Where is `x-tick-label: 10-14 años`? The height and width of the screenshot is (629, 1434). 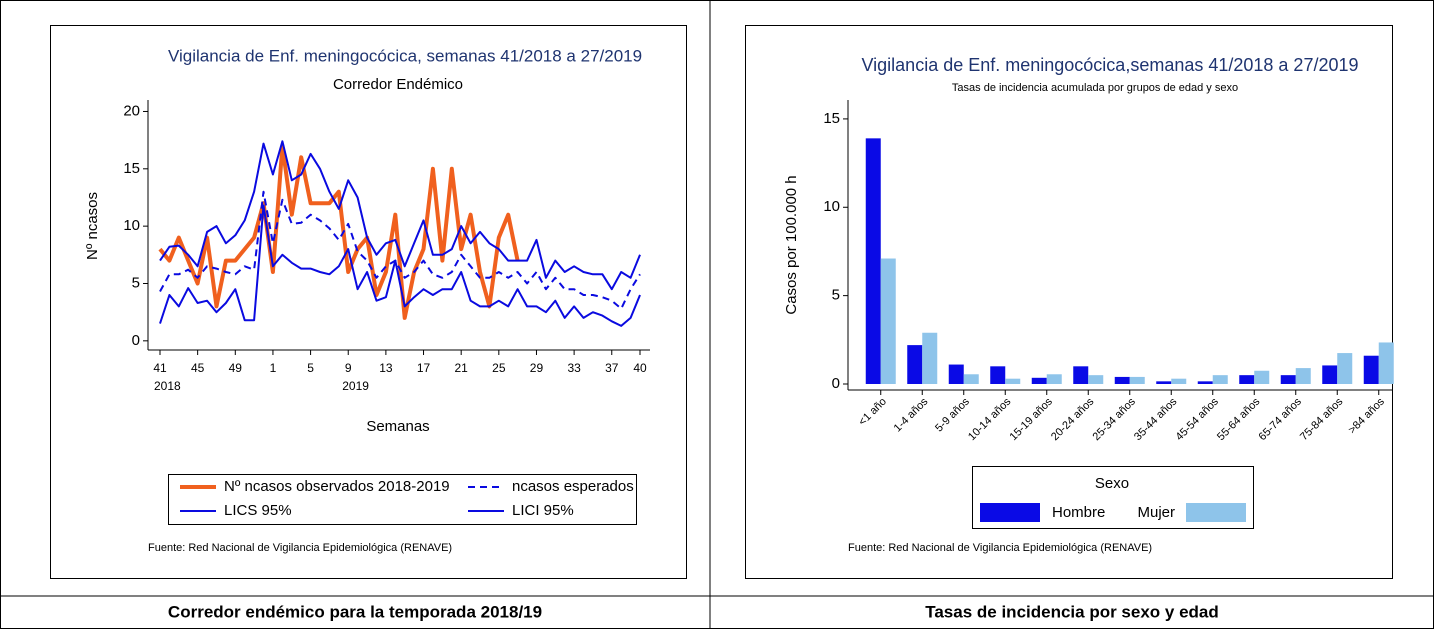
x-tick-label: 10-14 años is located at coordinates (990, 419).